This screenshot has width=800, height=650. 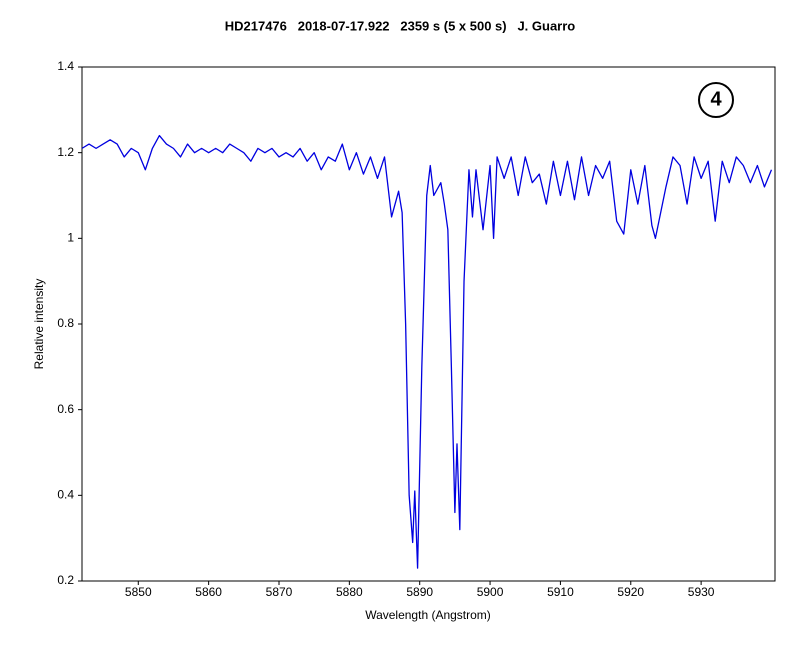 What do you see at coordinates (39, 324) in the screenshot?
I see `y-axis-label: Relative intensity` at bounding box center [39, 324].